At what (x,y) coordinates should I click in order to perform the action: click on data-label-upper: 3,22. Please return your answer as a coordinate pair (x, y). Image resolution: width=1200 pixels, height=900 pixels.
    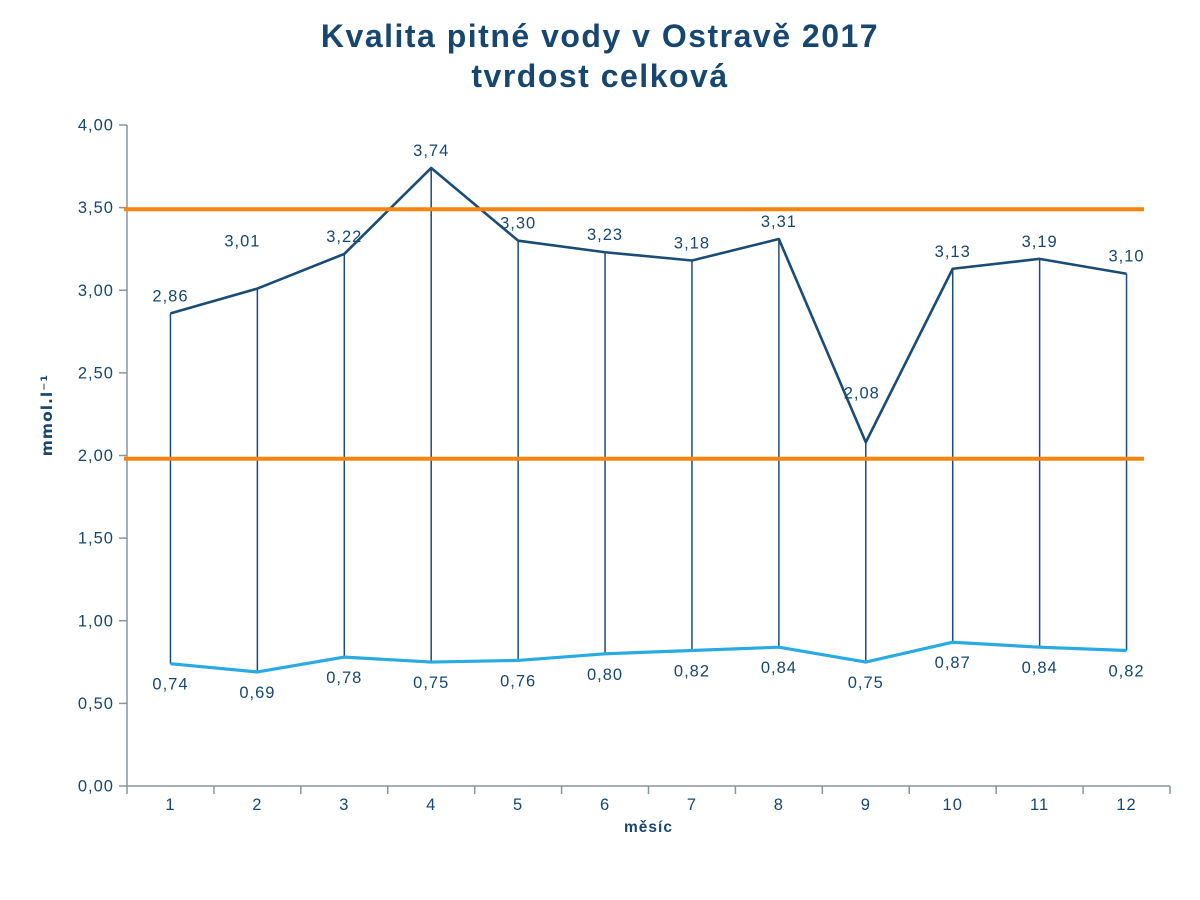
    Looking at the image, I should click on (344, 237).